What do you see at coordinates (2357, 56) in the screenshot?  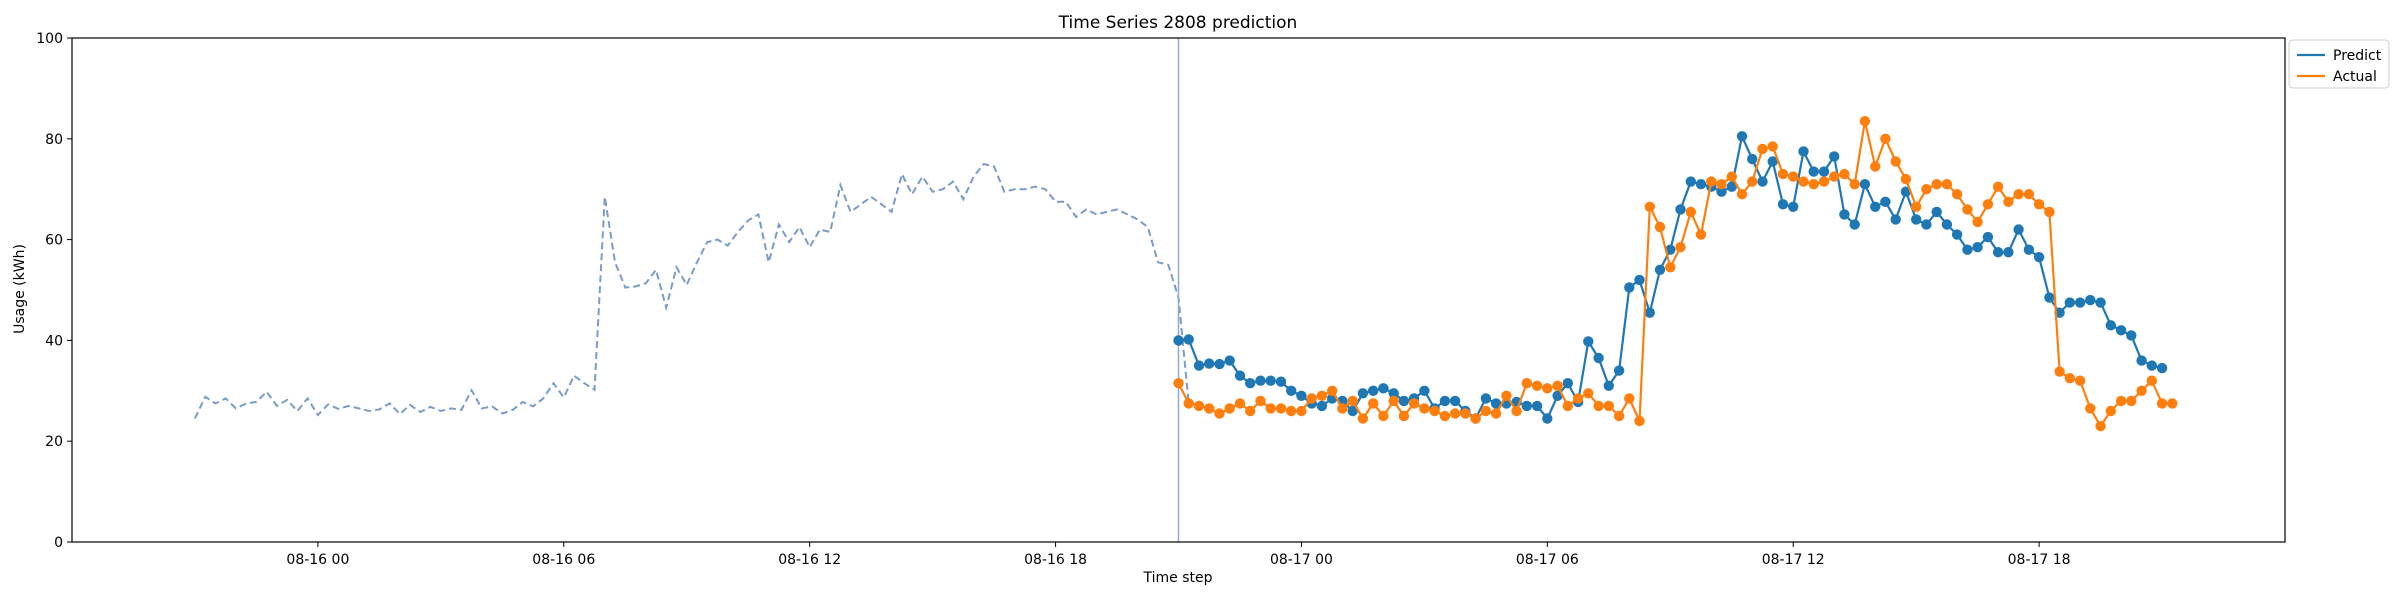 I see `legend-label-predict: Predict` at bounding box center [2357, 56].